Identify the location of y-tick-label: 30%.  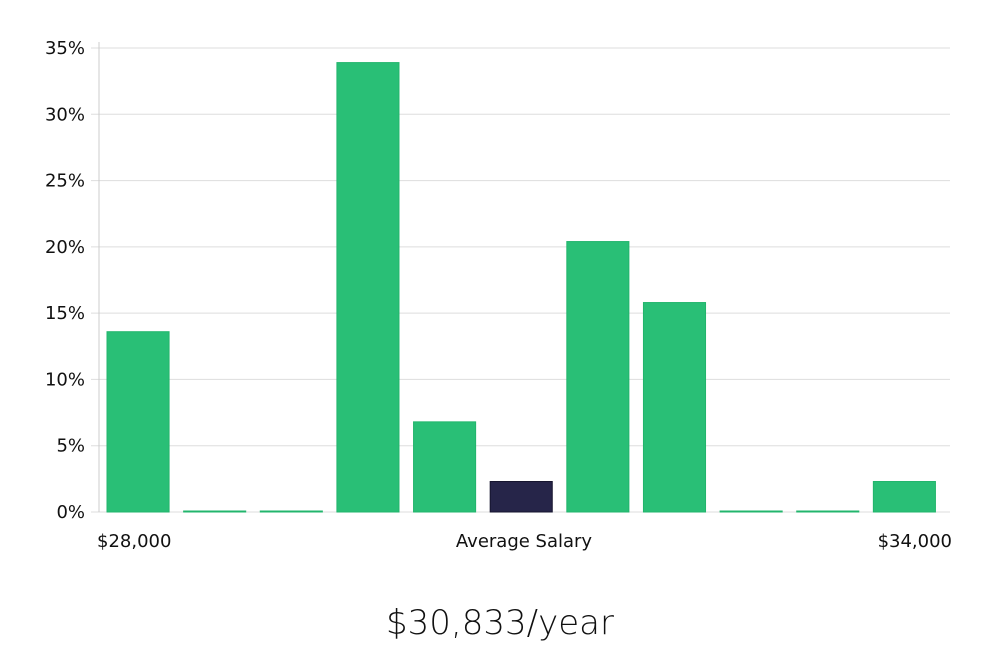
(65, 114).